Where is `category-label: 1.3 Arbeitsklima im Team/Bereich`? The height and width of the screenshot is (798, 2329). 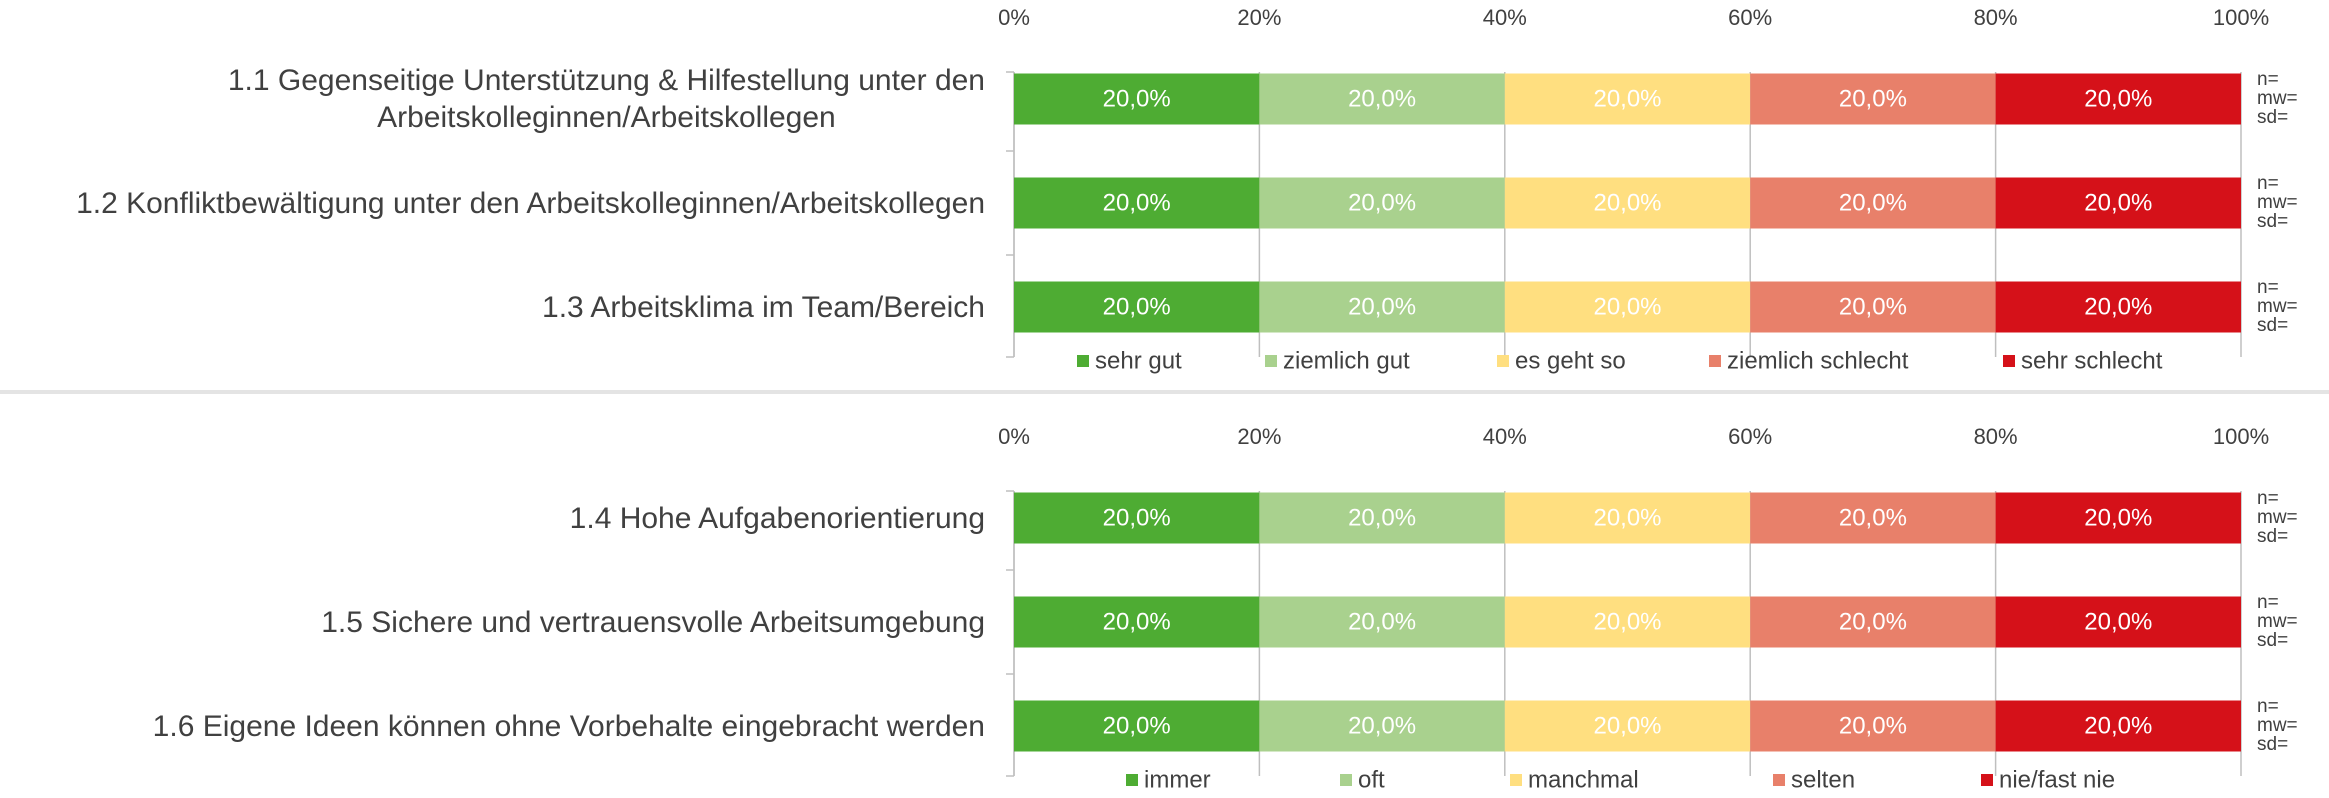
category-label: 1.3 Arbeitsklima im Team/Bereich is located at coordinates (492, 307).